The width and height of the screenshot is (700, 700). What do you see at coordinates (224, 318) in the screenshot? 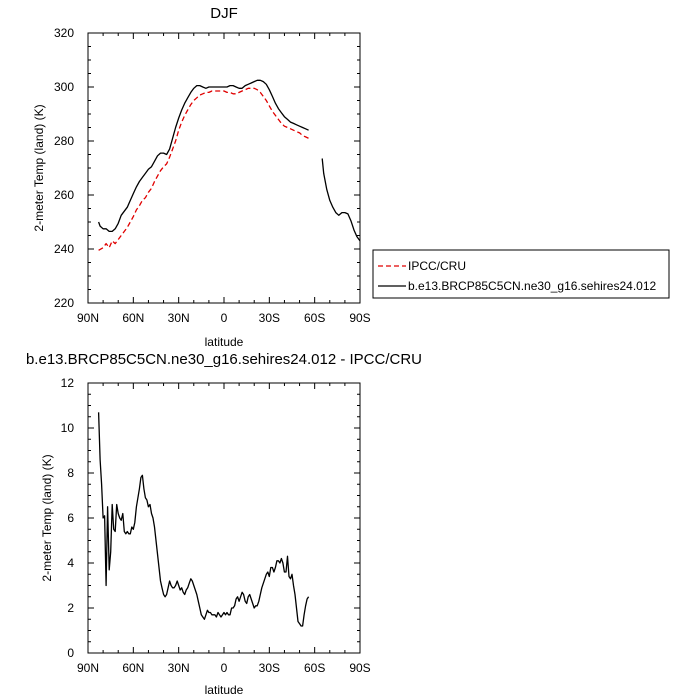
I see `top-x-tick-label: 0` at bounding box center [224, 318].